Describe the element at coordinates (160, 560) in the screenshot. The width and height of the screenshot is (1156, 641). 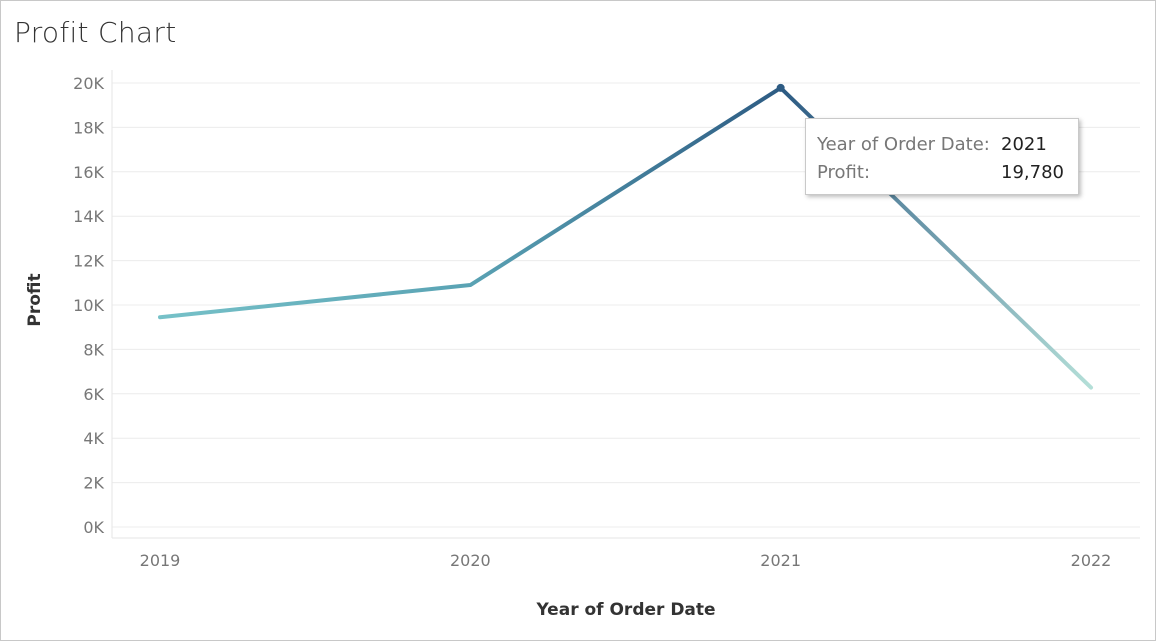
I see `x-tick-label: 2019` at that location.